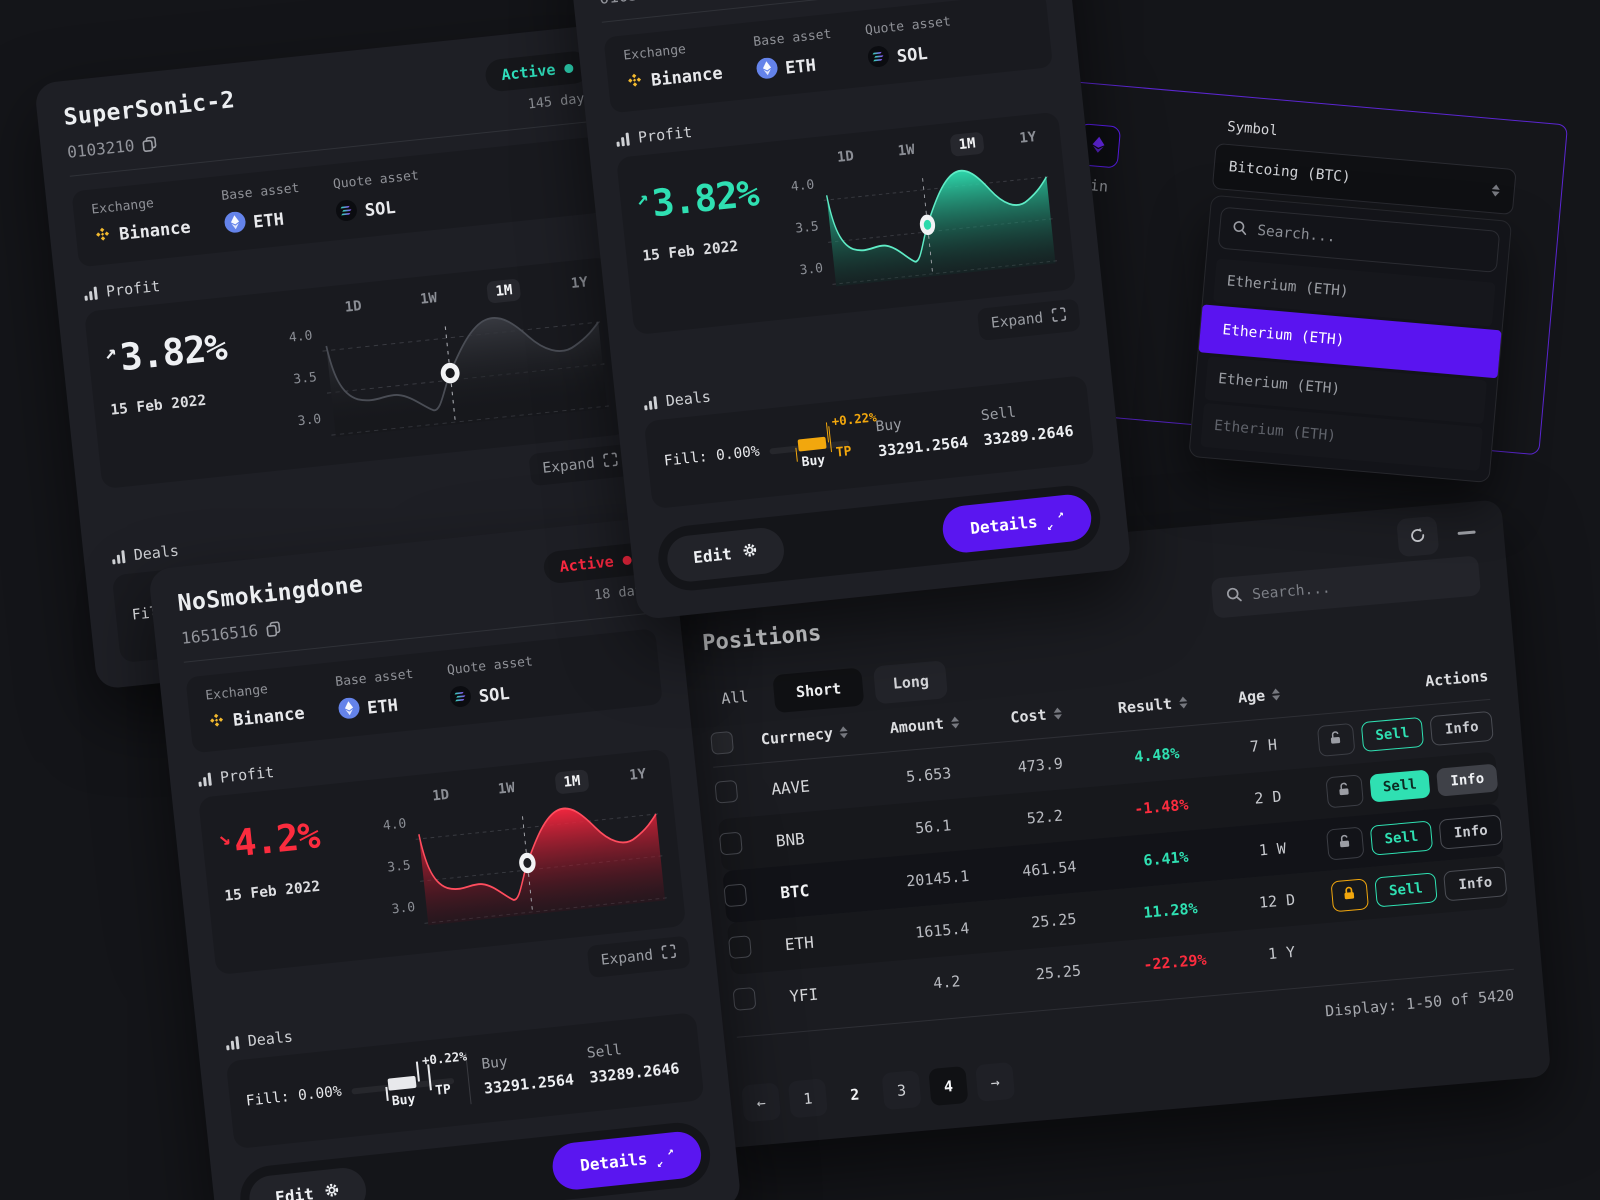  What do you see at coordinates (1152, 705) in the screenshot?
I see `column-header-result: Result` at bounding box center [1152, 705].